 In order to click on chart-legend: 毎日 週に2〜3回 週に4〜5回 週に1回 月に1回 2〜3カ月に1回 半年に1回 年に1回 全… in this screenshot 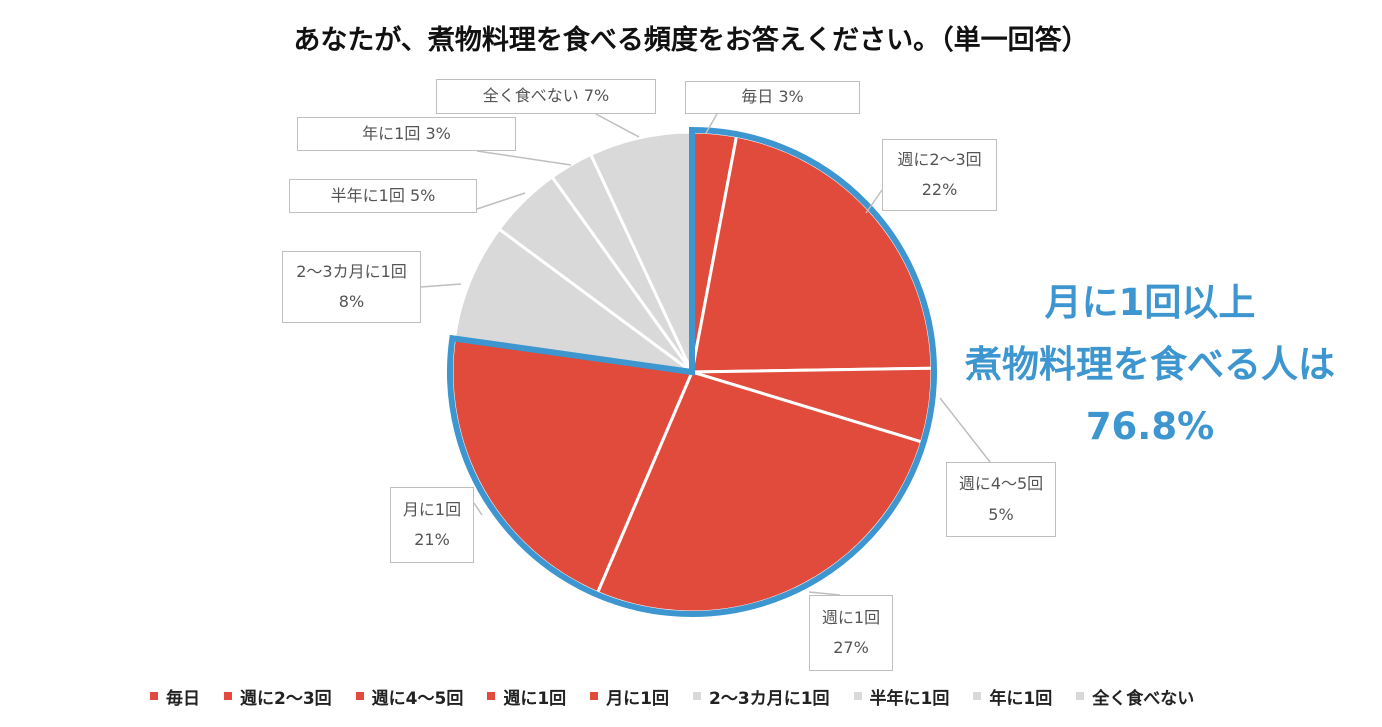, I will do `click(710, 696)`.